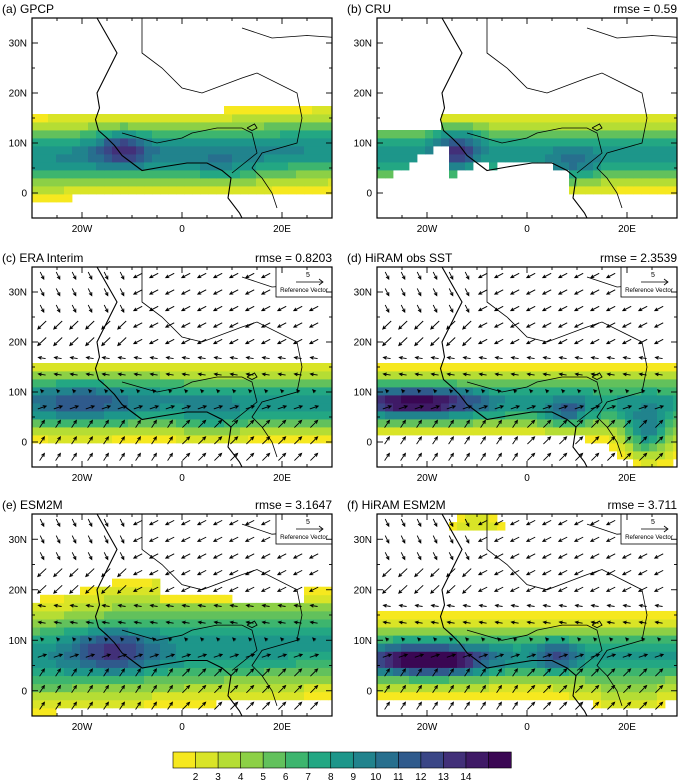  What do you see at coordinates (286, 33) in the screenshot?
I see `coastline-mediterranean` at bounding box center [286, 33].